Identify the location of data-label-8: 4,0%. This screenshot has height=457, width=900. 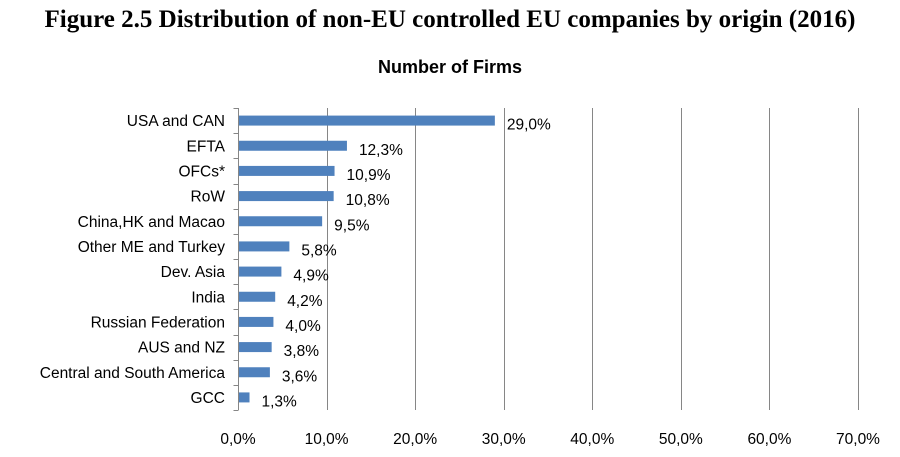
(303, 326).